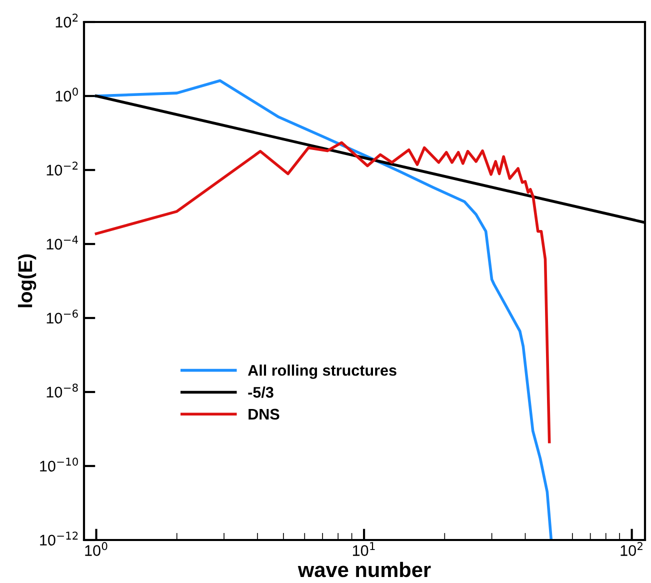  What do you see at coordinates (67, 21) in the screenshot?
I see `y-tick-label: 10$^{2}$` at bounding box center [67, 21].